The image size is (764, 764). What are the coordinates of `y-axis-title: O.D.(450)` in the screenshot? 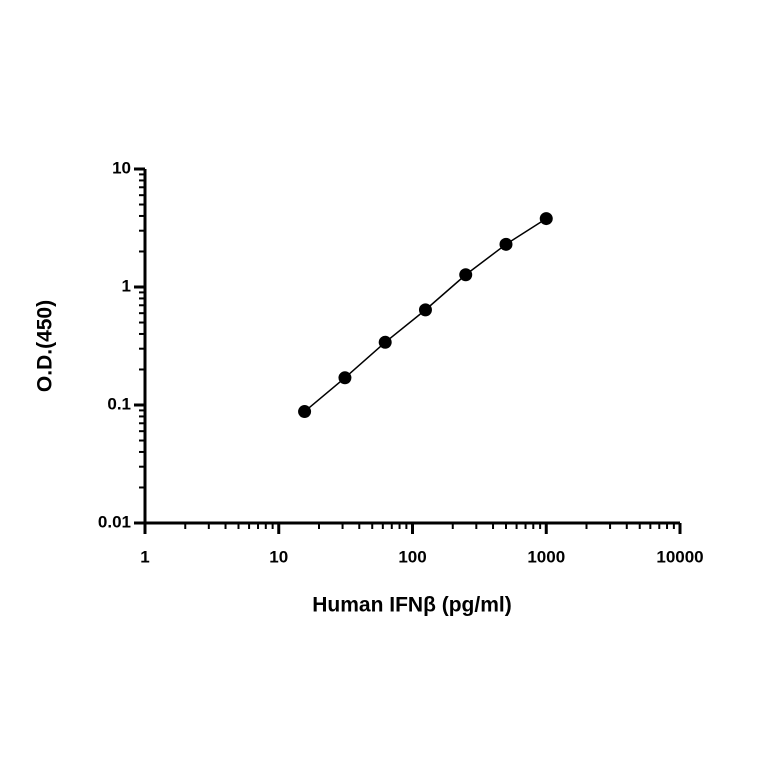 It's located at (45, 346).